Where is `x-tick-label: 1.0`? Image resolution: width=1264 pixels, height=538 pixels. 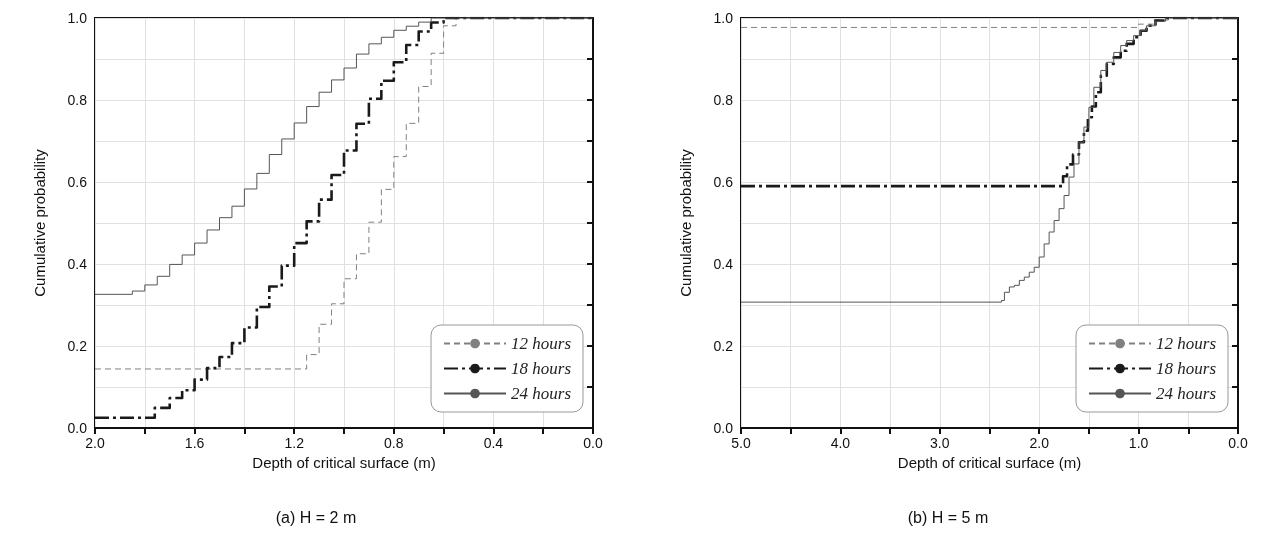 x-tick-label: 1.0 is located at coordinates (1138, 443).